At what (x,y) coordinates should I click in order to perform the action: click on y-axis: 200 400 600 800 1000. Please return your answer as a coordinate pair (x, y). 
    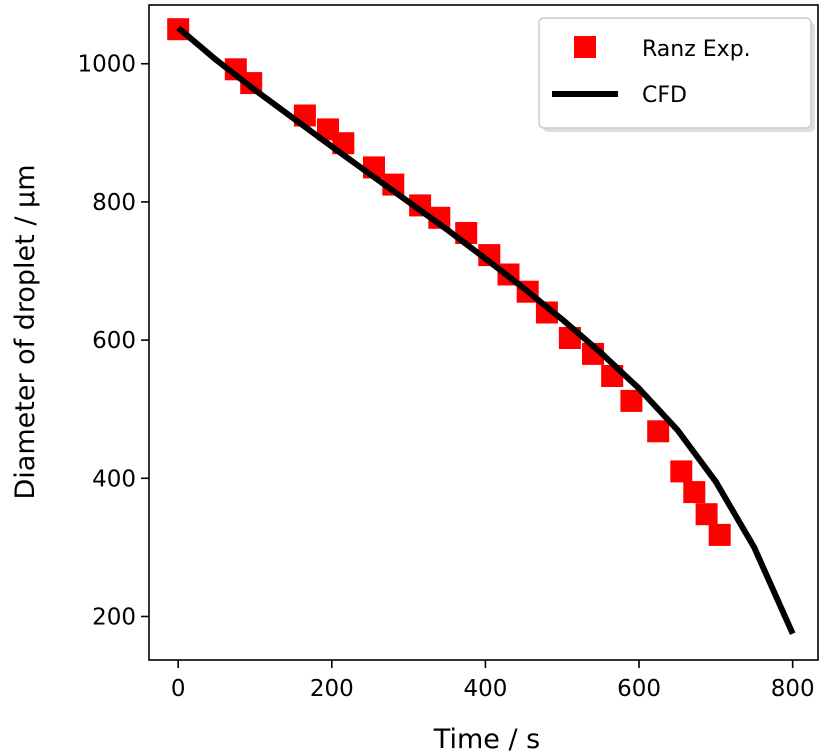
    Looking at the image, I should click on (113, 341).